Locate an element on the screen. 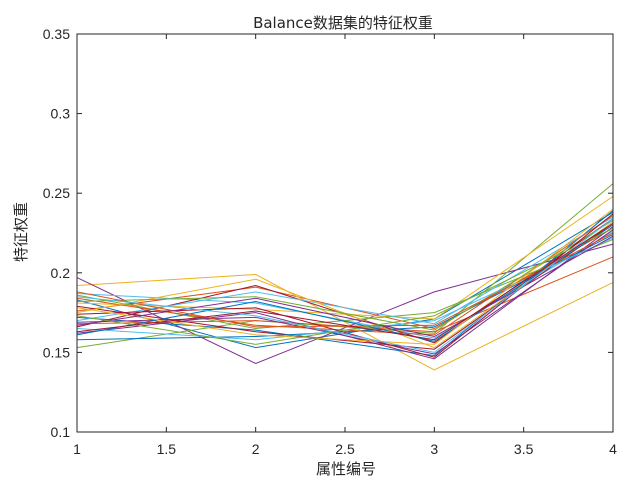 The image size is (619, 481). x-tick-label: 1 is located at coordinates (77, 449).